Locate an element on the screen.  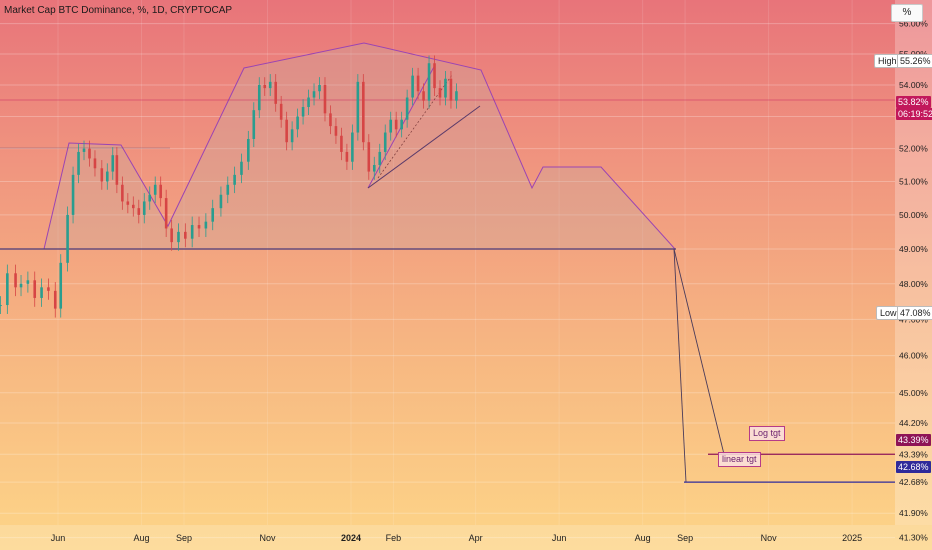
linear-projection-line is located at coordinates (680, 365).